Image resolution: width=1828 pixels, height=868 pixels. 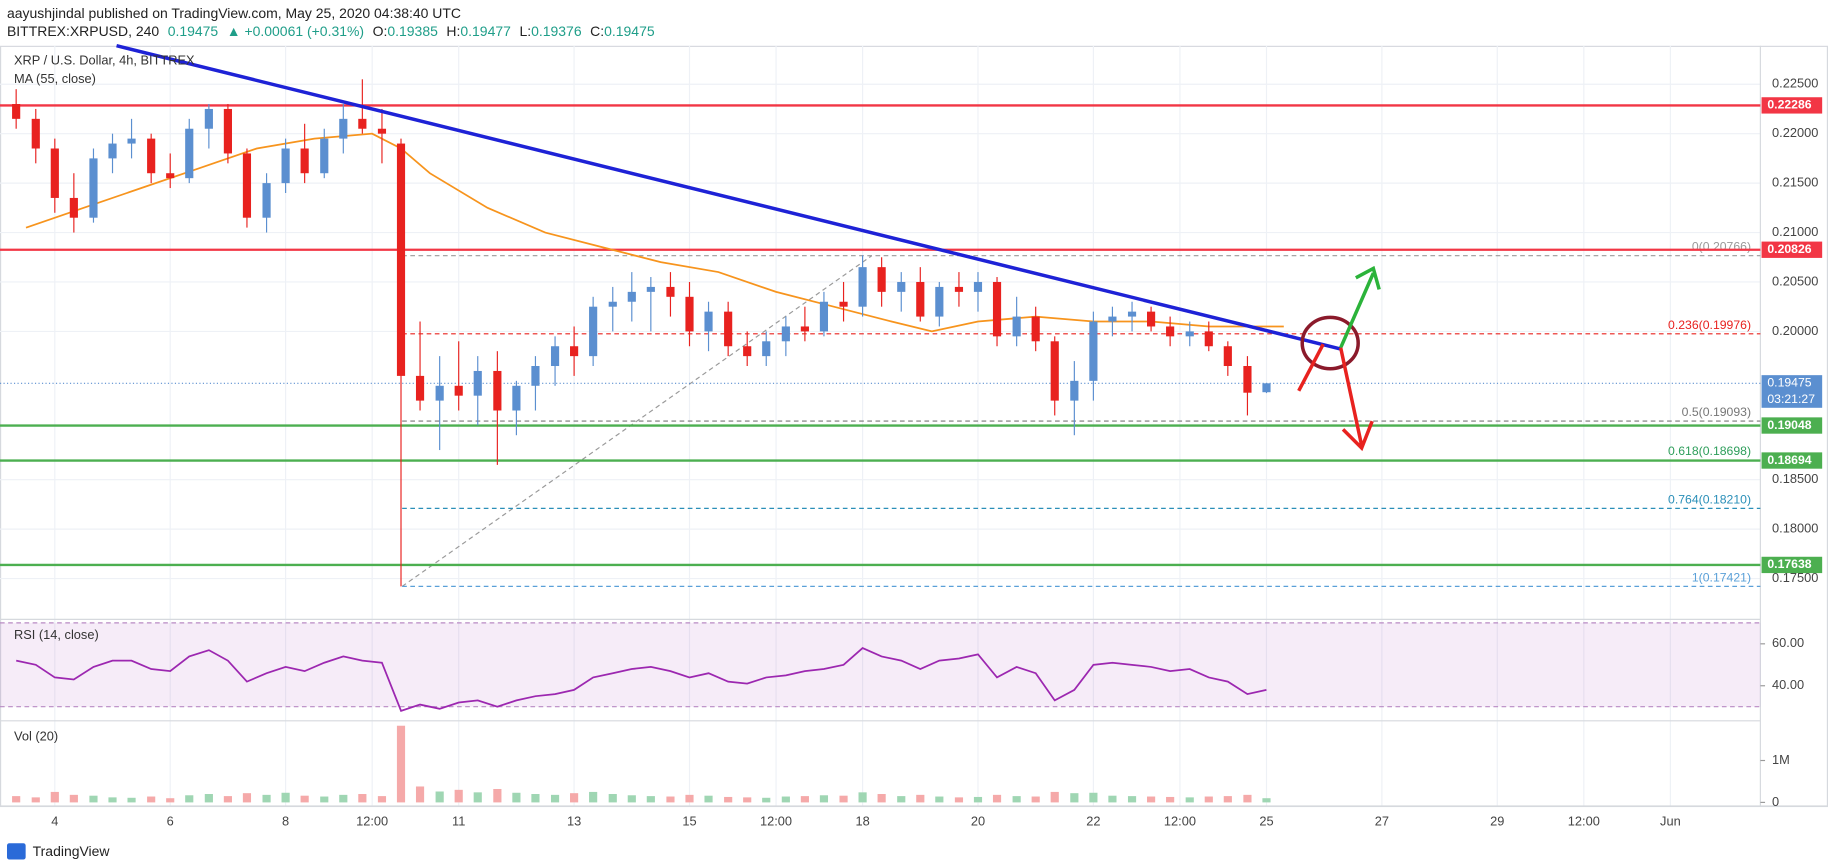 I want to click on l-value: 0.19376, so click(x=556, y=30).